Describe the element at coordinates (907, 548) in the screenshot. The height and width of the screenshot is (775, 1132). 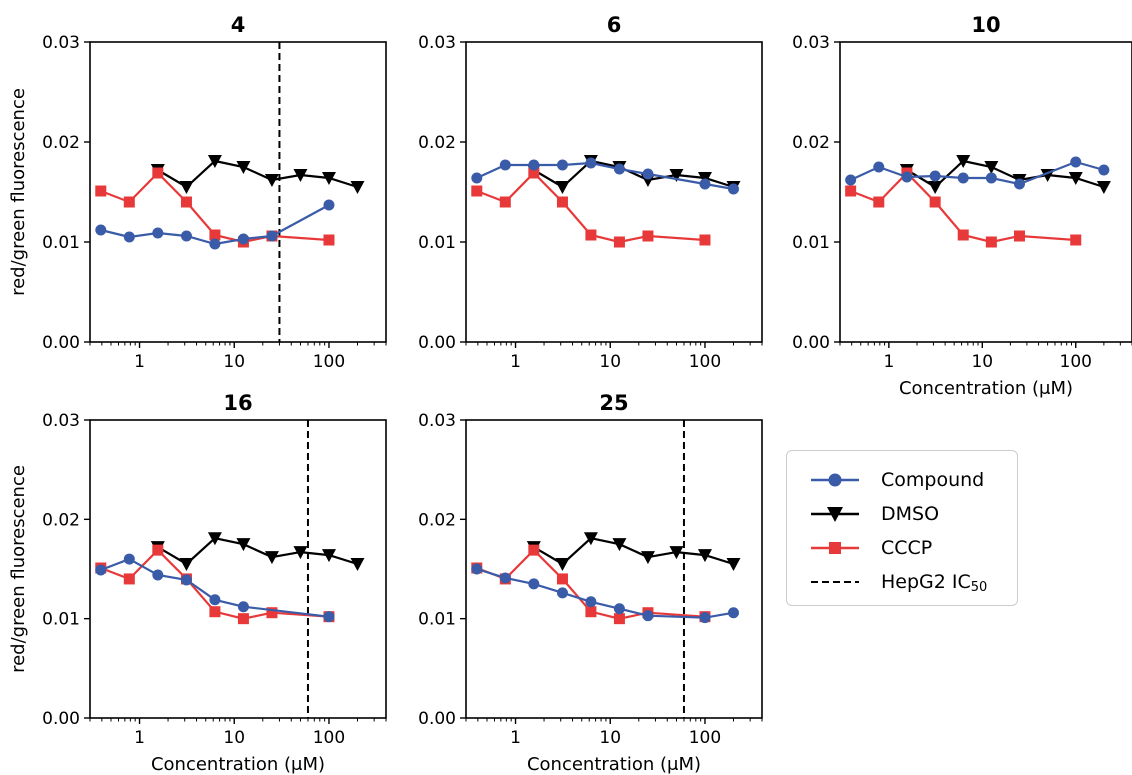
I see `legend-label-cccp: CCCP` at that location.